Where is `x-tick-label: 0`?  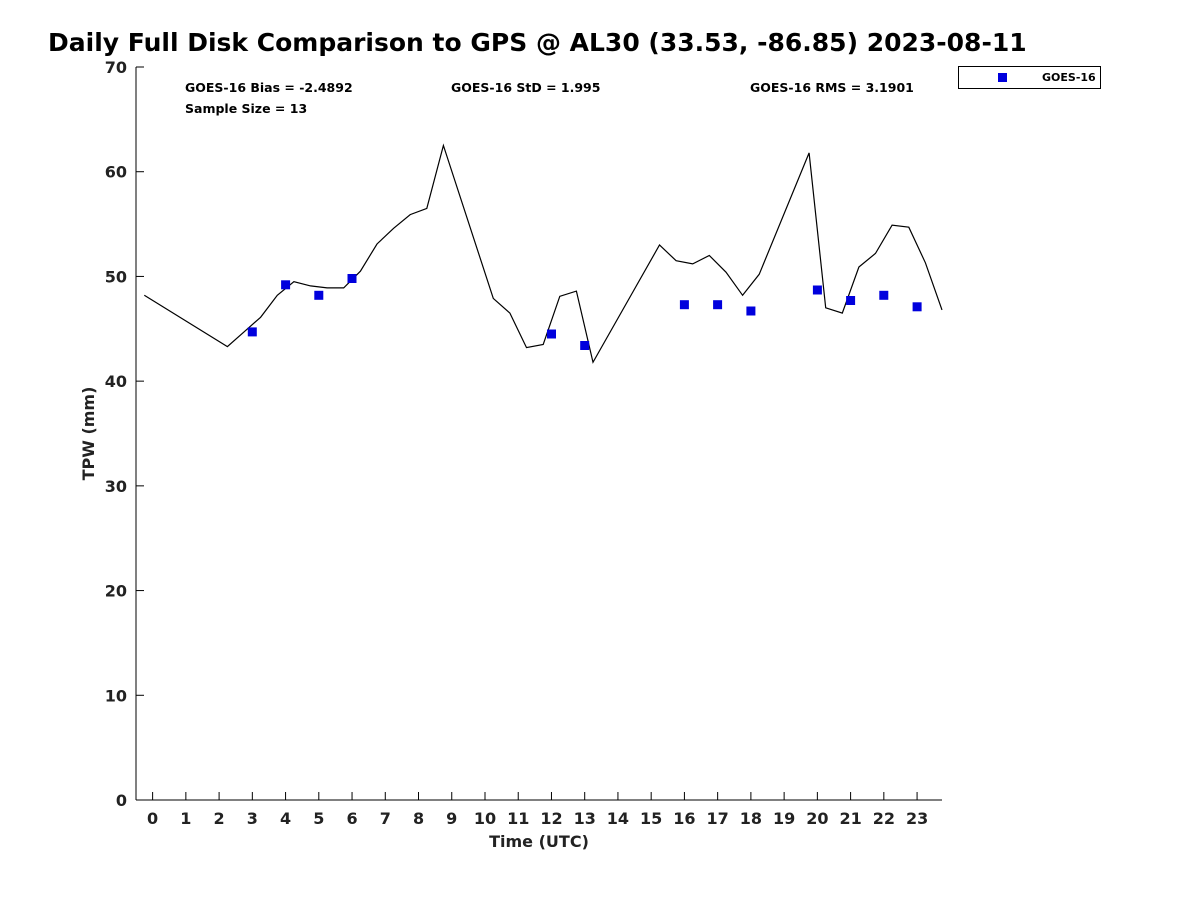 x-tick-label: 0 is located at coordinates (152, 818).